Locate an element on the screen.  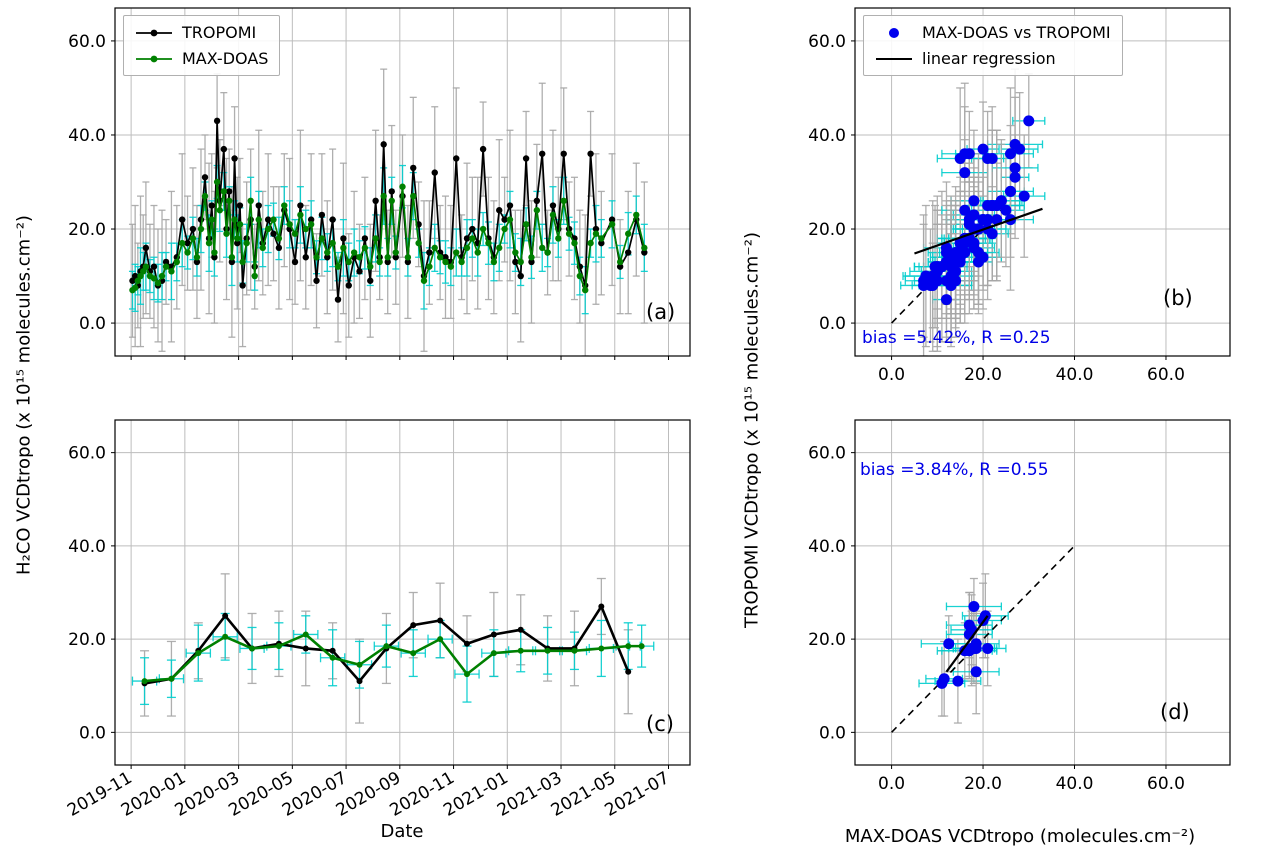
legend-label-regression: linear regression is located at coordinates (989, 58).